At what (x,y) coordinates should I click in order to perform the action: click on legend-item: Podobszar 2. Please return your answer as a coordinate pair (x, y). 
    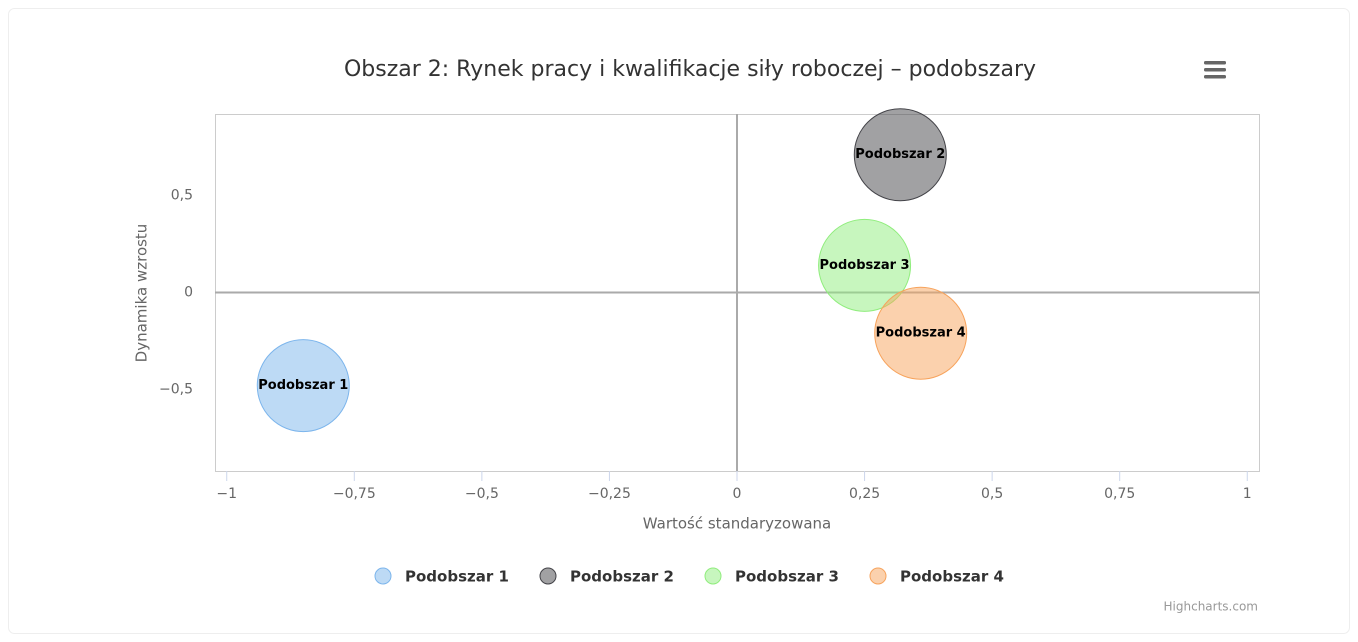
    Looking at the image, I should click on (606, 576).